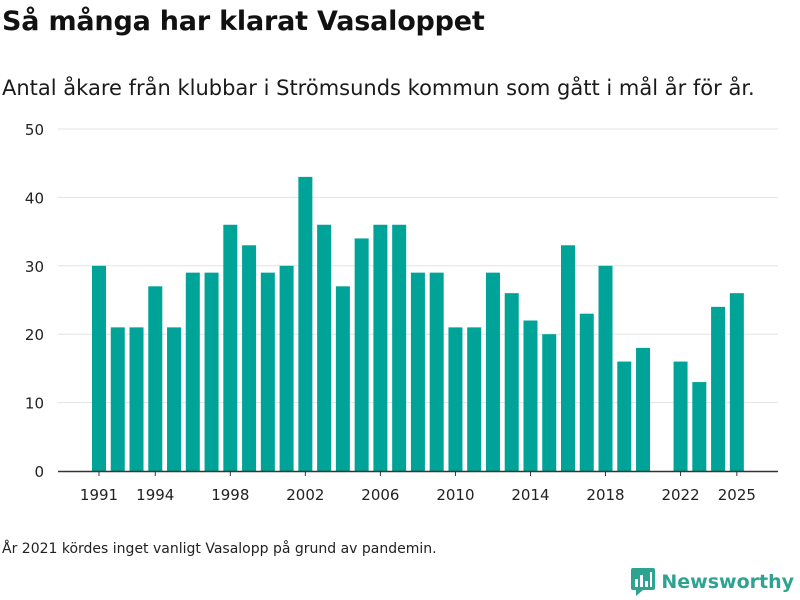 The image size is (800, 600). Describe the element at coordinates (39, 472) in the screenshot. I see `y-tick-label: 0` at that location.